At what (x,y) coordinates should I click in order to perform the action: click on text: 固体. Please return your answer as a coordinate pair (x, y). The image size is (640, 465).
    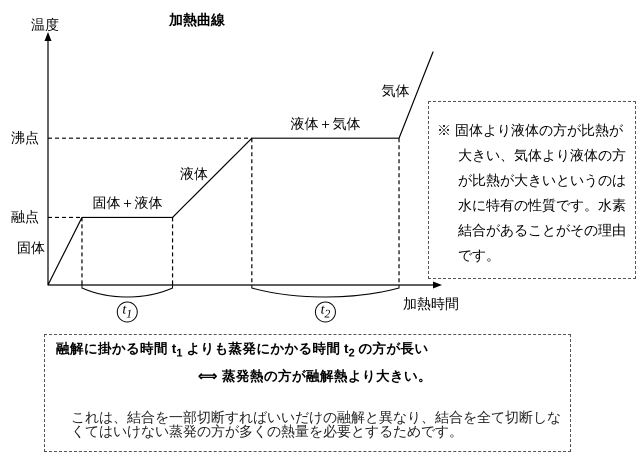
    Looking at the image, I should click on (31, 247).